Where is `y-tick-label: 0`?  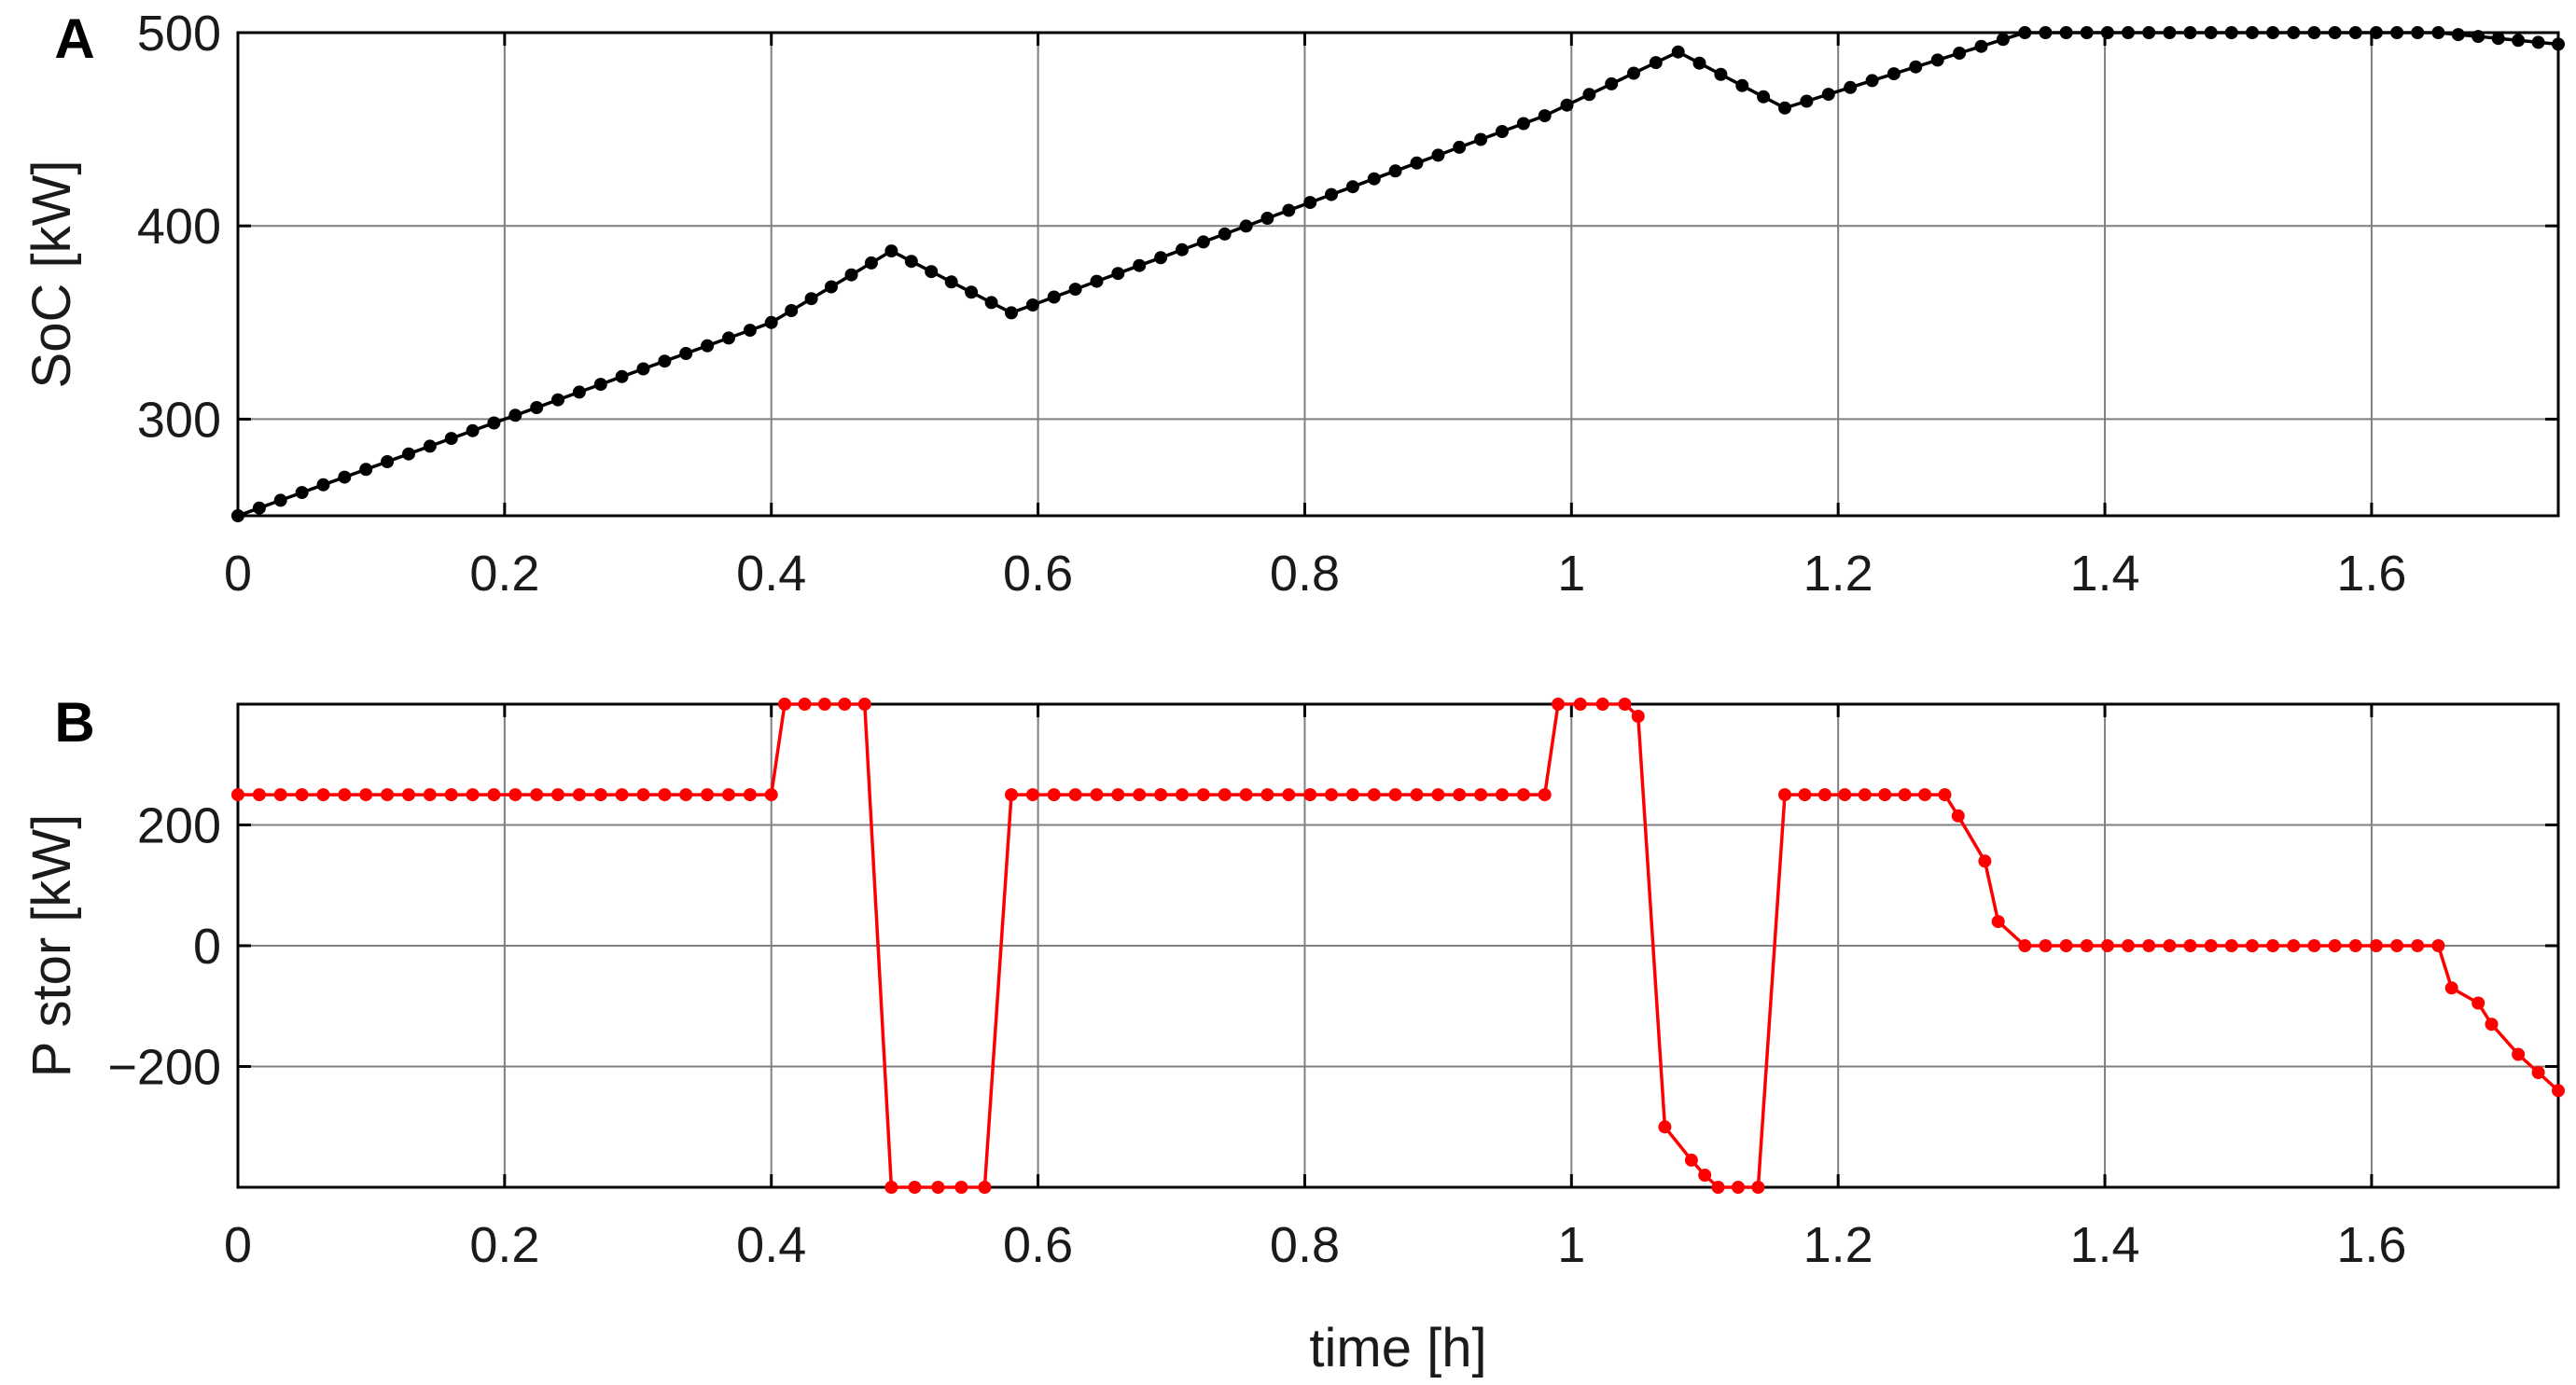 y-tick-label: 0 is located at coordinates (207, 947).